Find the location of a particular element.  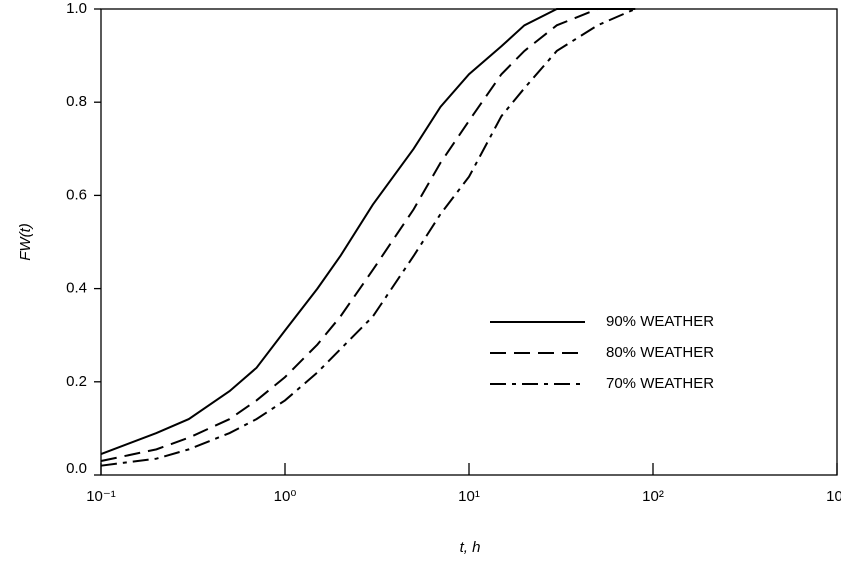

x-tick-label: 10⁻¹ is located at coordinates (101, 496).